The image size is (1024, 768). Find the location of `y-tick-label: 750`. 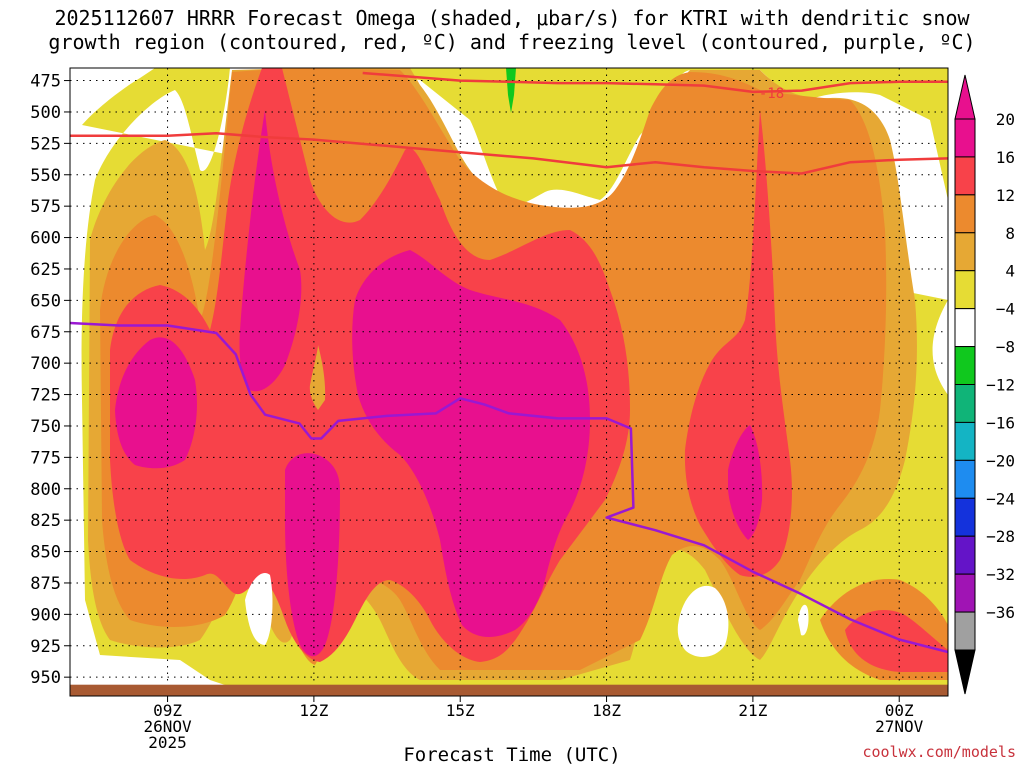

y-tick-label: 750 is located at coordinates (45, 427).